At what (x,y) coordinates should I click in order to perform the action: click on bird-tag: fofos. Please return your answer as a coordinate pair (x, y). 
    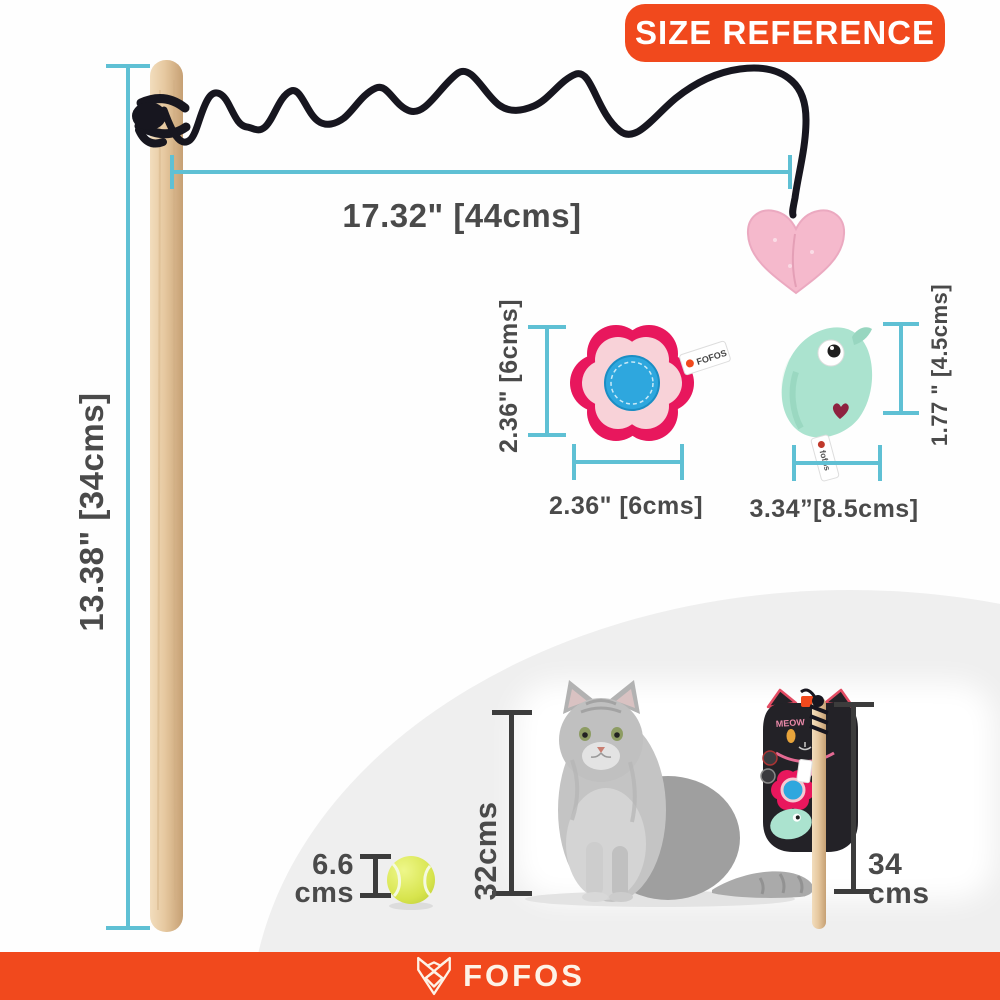
    Looking at the image, I should click on (825, 458).